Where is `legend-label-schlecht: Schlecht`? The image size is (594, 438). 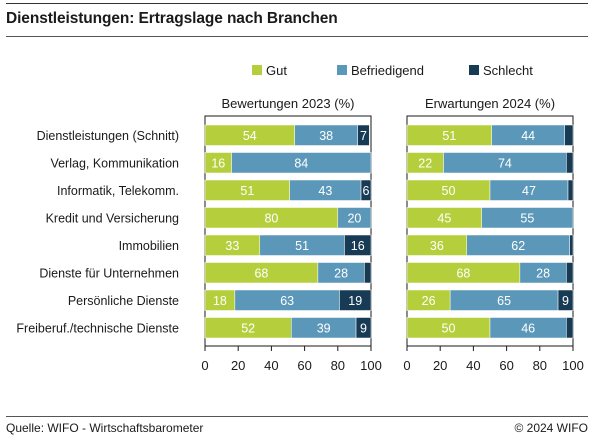
legend-label-schlecht: Schlecht is located at coordinates (508, 70).